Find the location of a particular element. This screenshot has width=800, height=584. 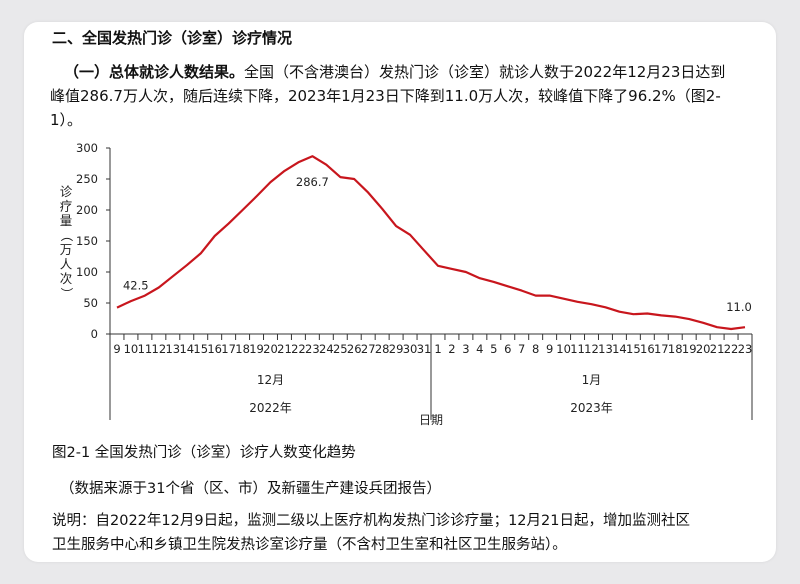

figure-note-line-2: 卫生服务中心和乡镇卫生院发热诊室诊疗量（不含村卫生室和社区卫生服务站）。 is located at coordinates (309, 545).